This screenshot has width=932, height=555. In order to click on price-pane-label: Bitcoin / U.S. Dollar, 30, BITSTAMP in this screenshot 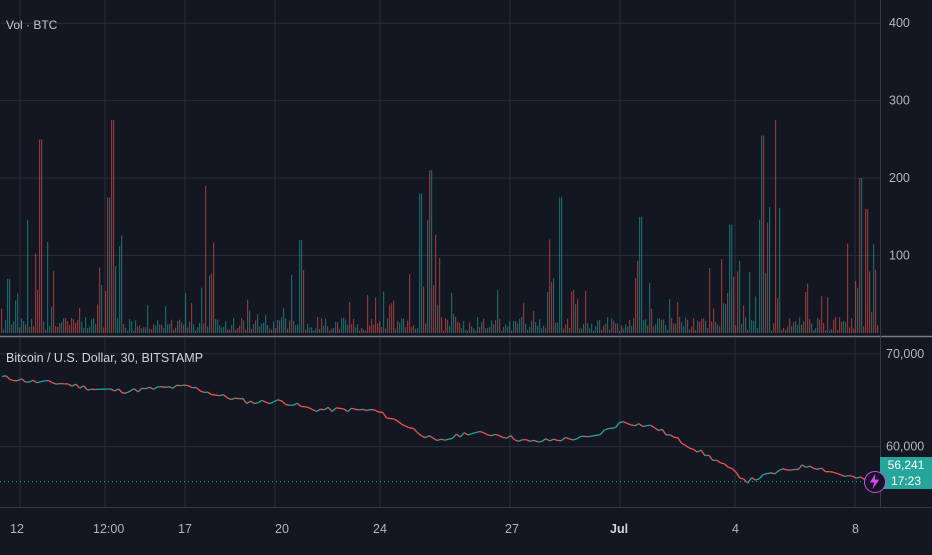, I will do `click(104, 358)`.